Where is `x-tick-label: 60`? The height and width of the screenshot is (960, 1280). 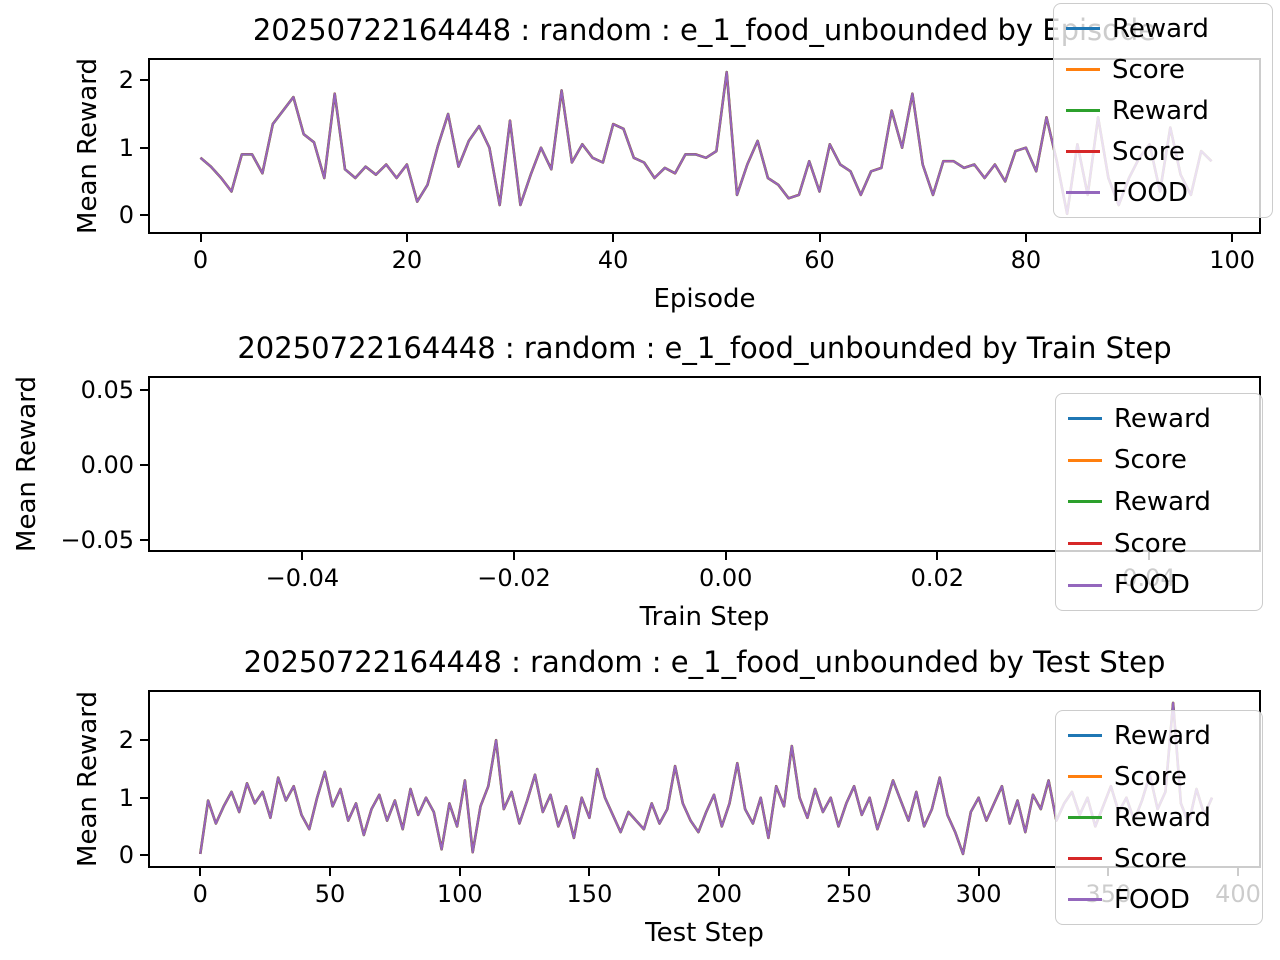 x-tick-label: 60 is located at coordinates (819, 260).